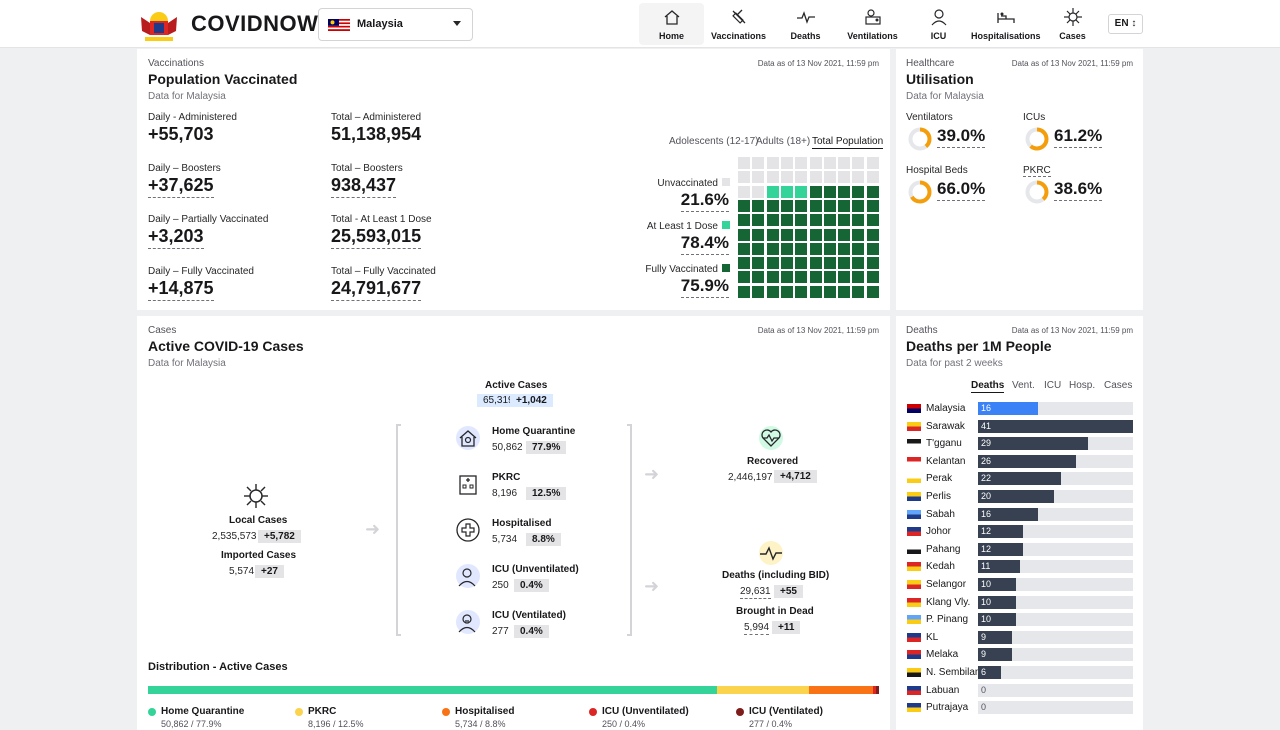 This screenshot has width=1280, height=730. What do you see at coordinates (1053, 385) in the screenshot?
I see `tab-icu: ICU` at bounding box center [1053, 385].